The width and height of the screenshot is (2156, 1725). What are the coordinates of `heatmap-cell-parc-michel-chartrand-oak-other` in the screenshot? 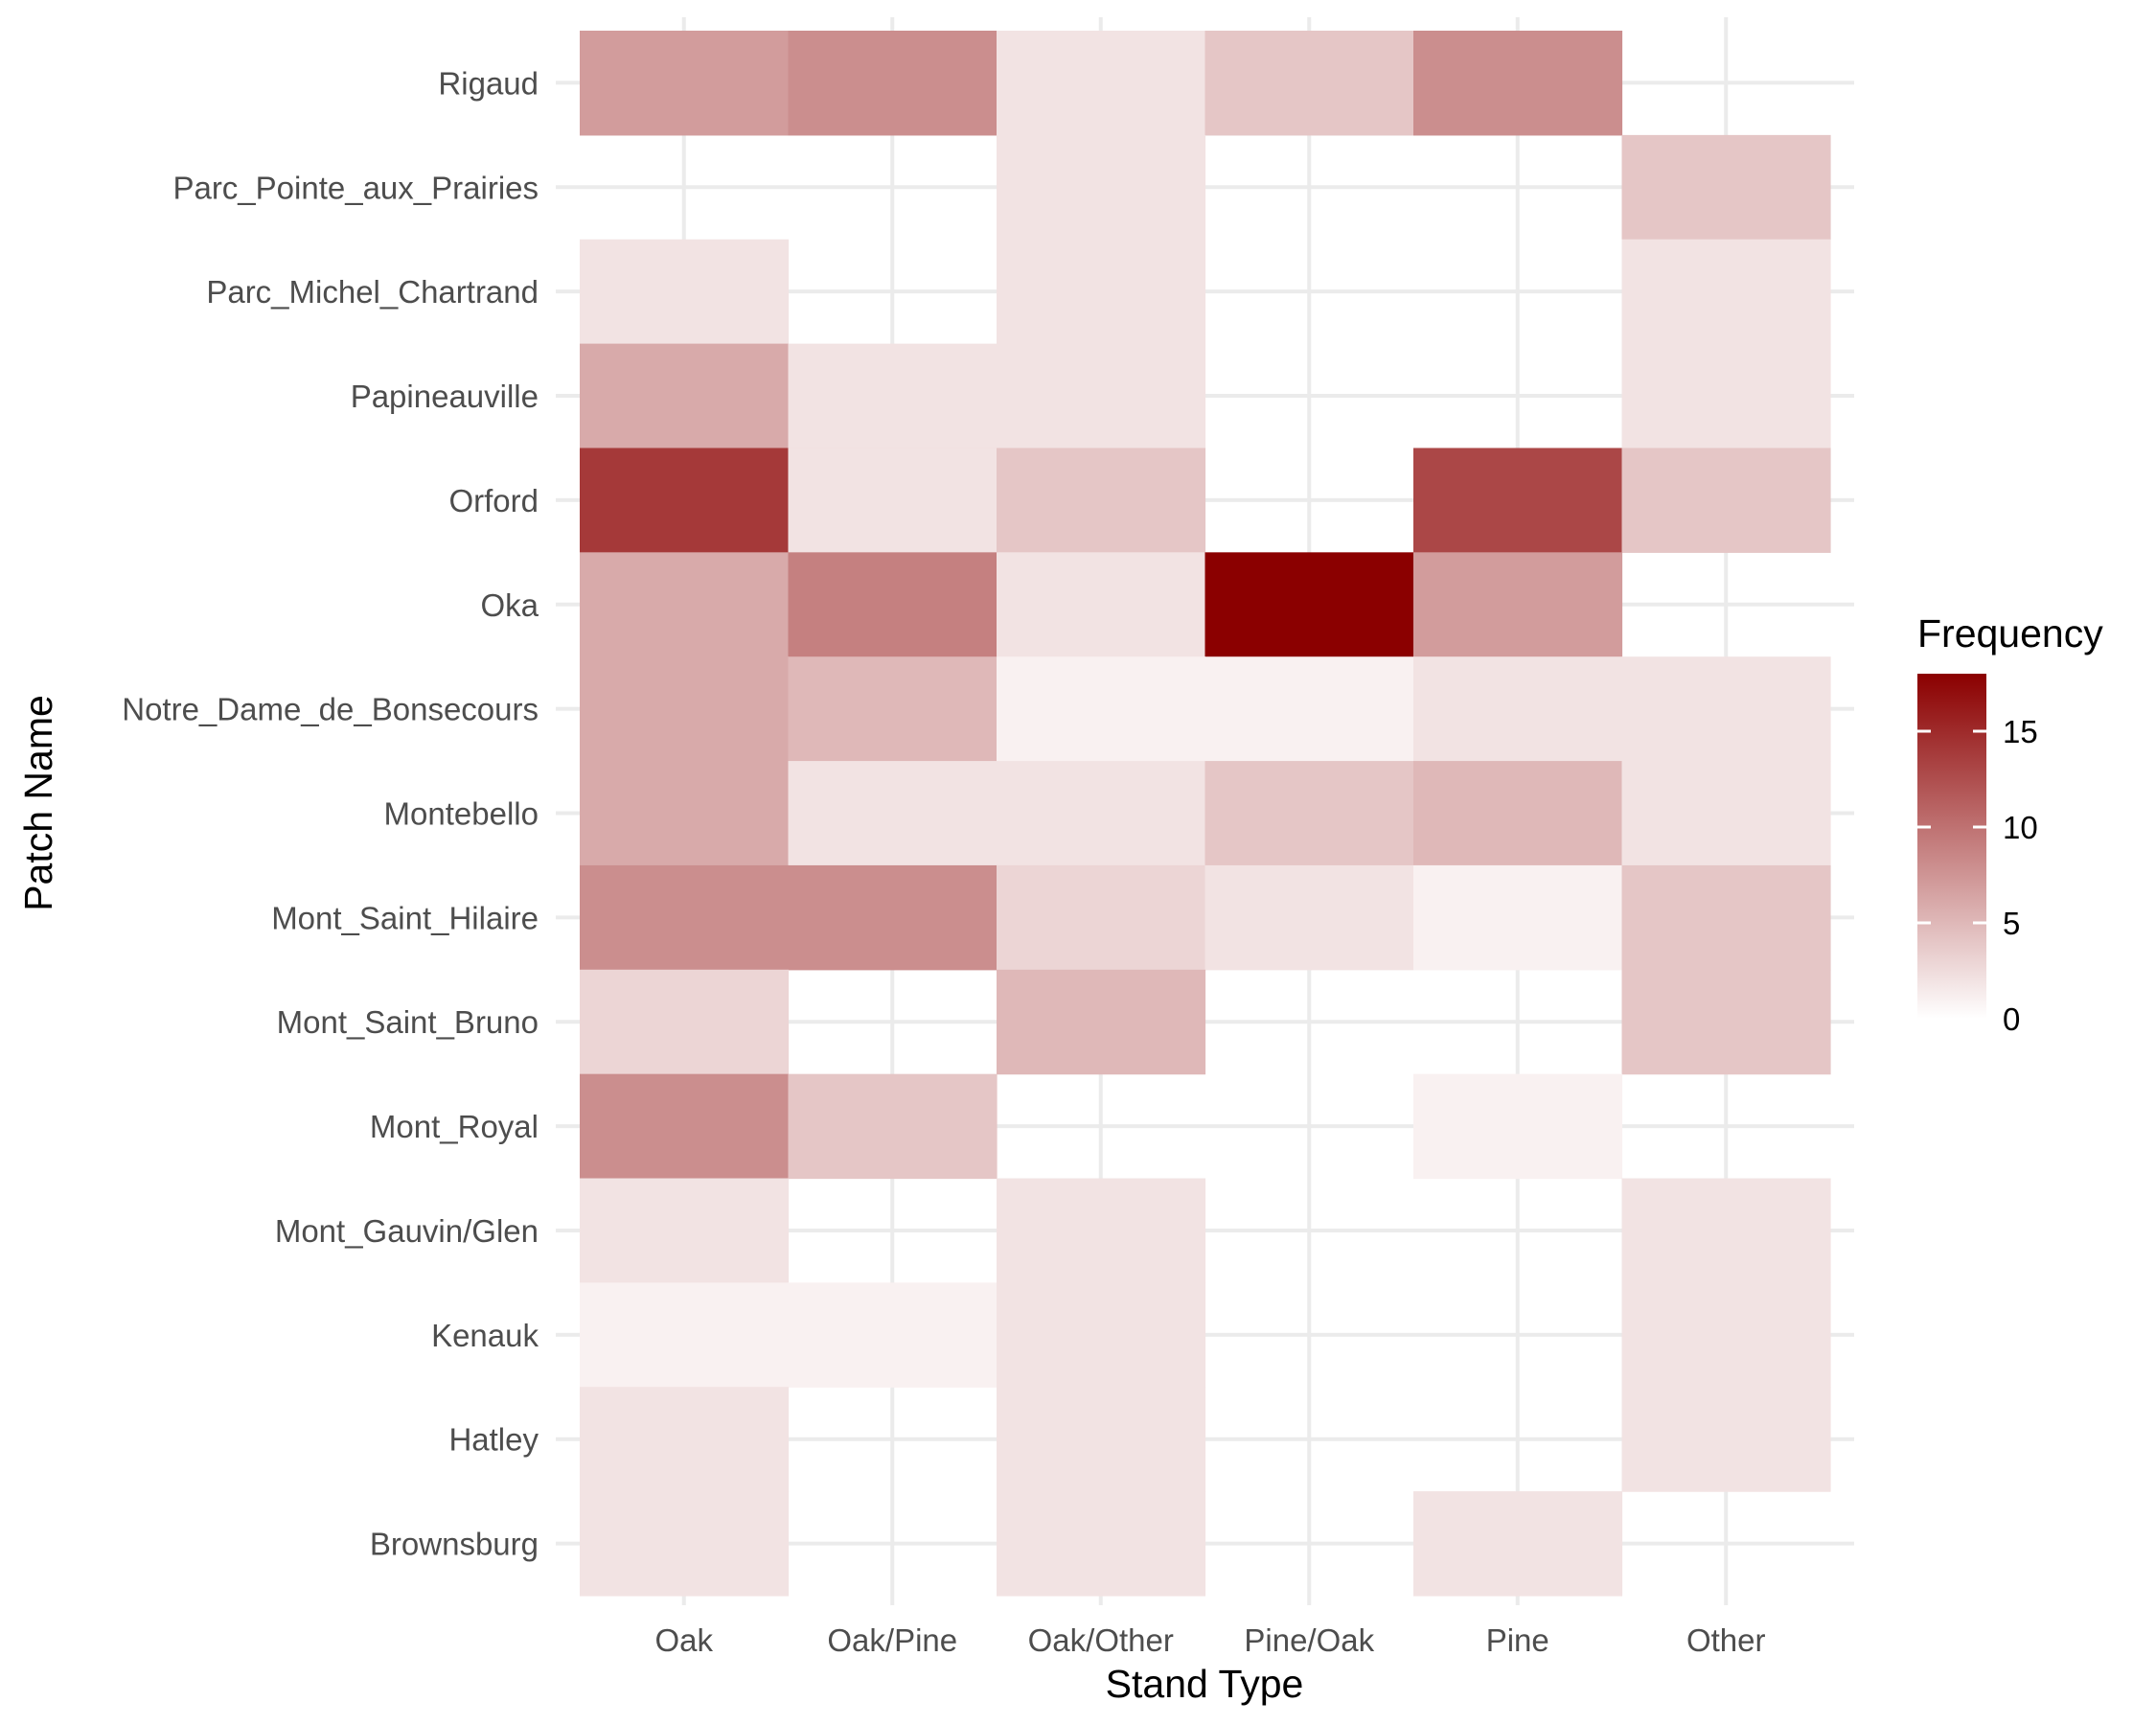 It's located at (1101, 292).